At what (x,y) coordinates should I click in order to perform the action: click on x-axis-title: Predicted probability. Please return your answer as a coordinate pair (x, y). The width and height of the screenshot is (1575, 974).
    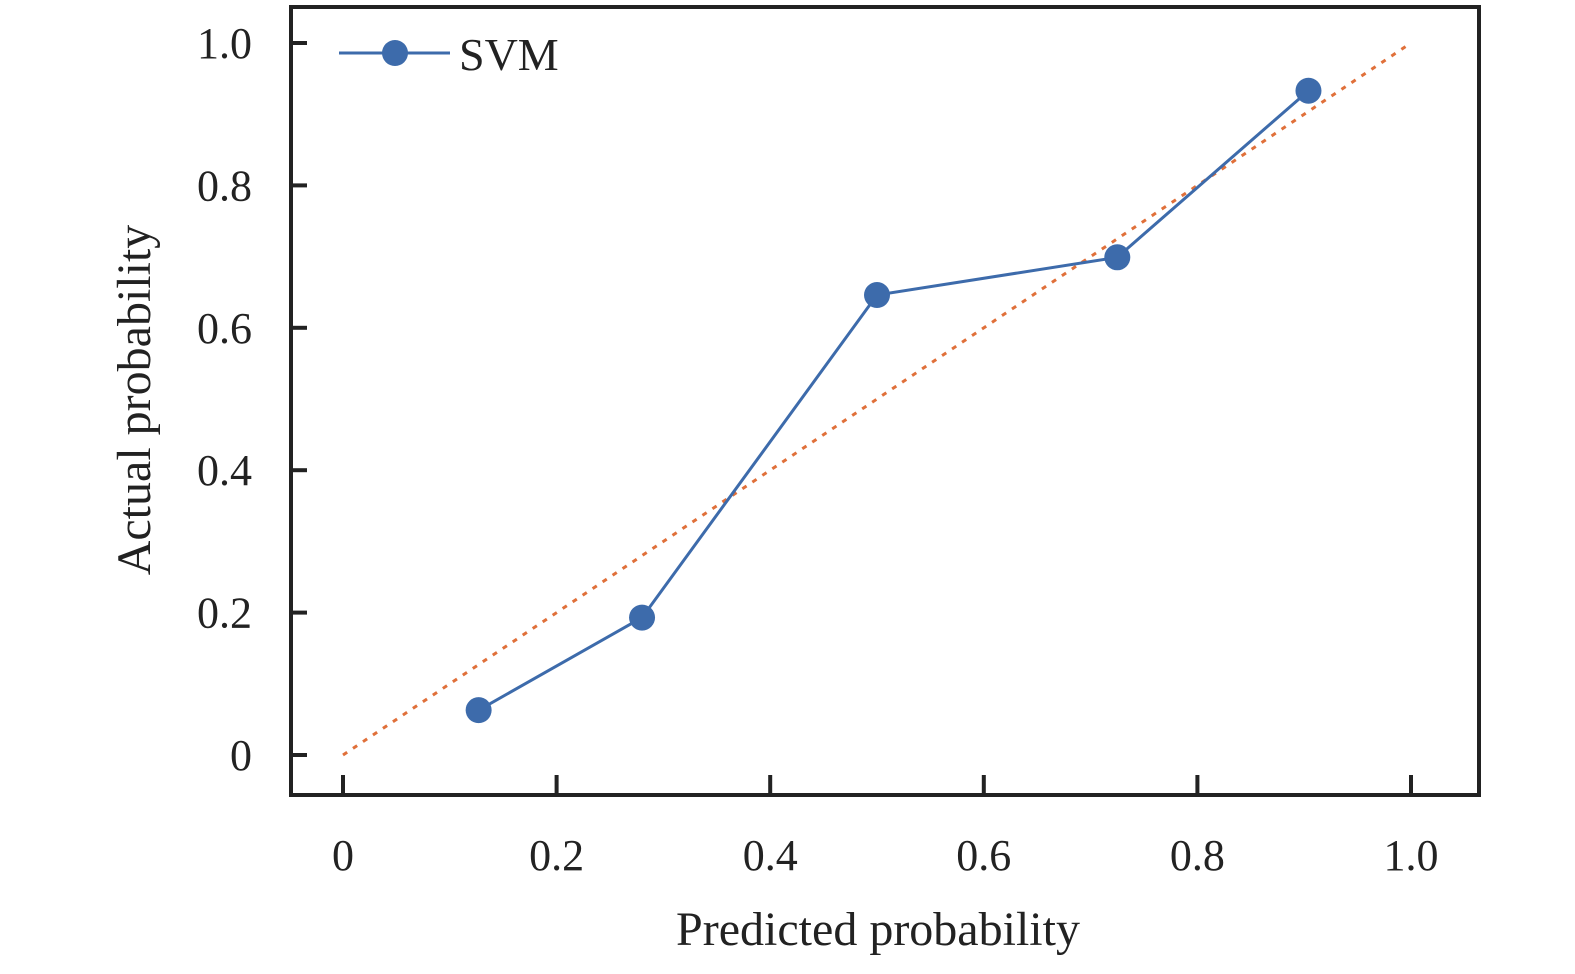
    Looking at the image, I should click on (878, 929).